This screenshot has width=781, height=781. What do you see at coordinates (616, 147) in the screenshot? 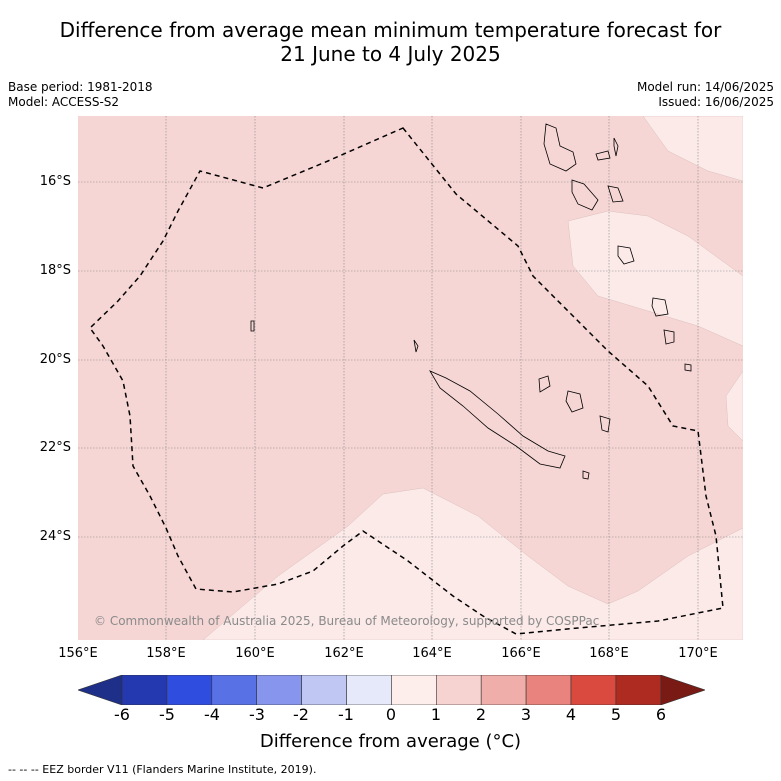
I see `vanuatu-pentecost` at bounding box center [616, 147].